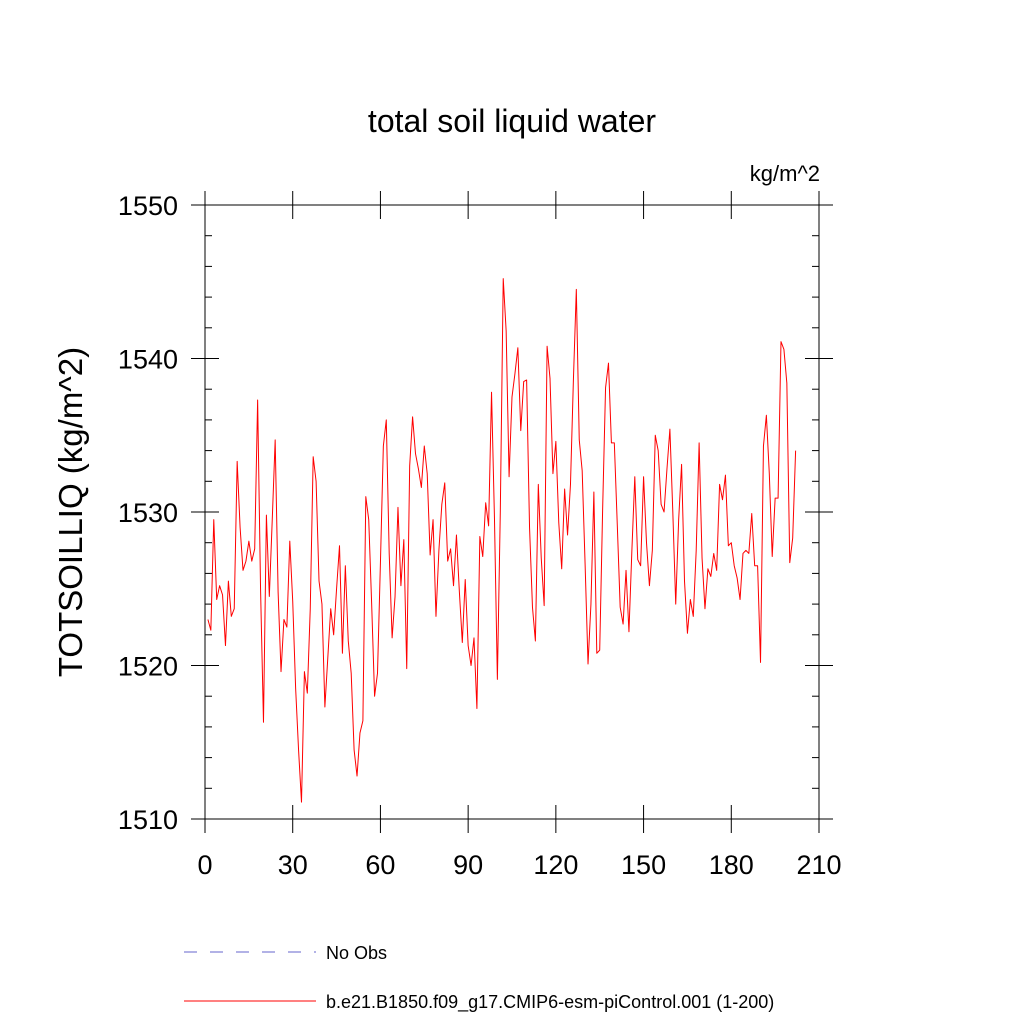 The width and height of the screenshot is (1024, 1024). What do you see at coordinates (148, 206) in the screenshot?
I see `y-tick-label: 1550` at bounding box center [148, 206].